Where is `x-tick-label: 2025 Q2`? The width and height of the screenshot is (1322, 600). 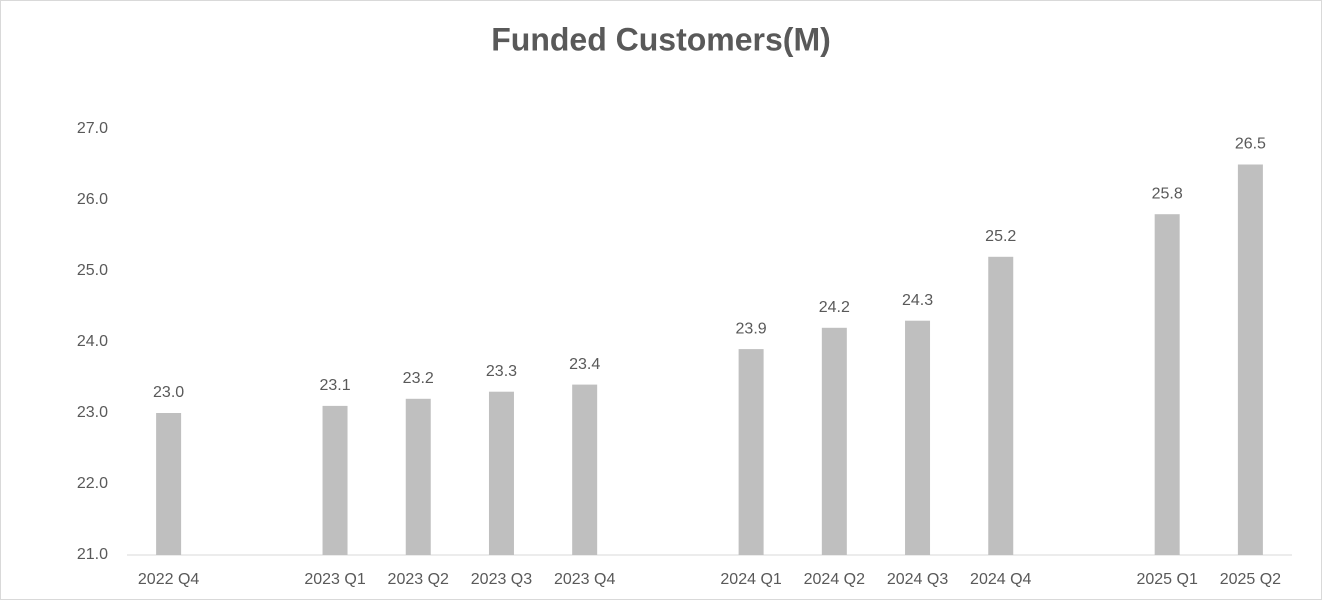
x-tick-label: 2025 Q2 is located at coordinates (1250, 579).